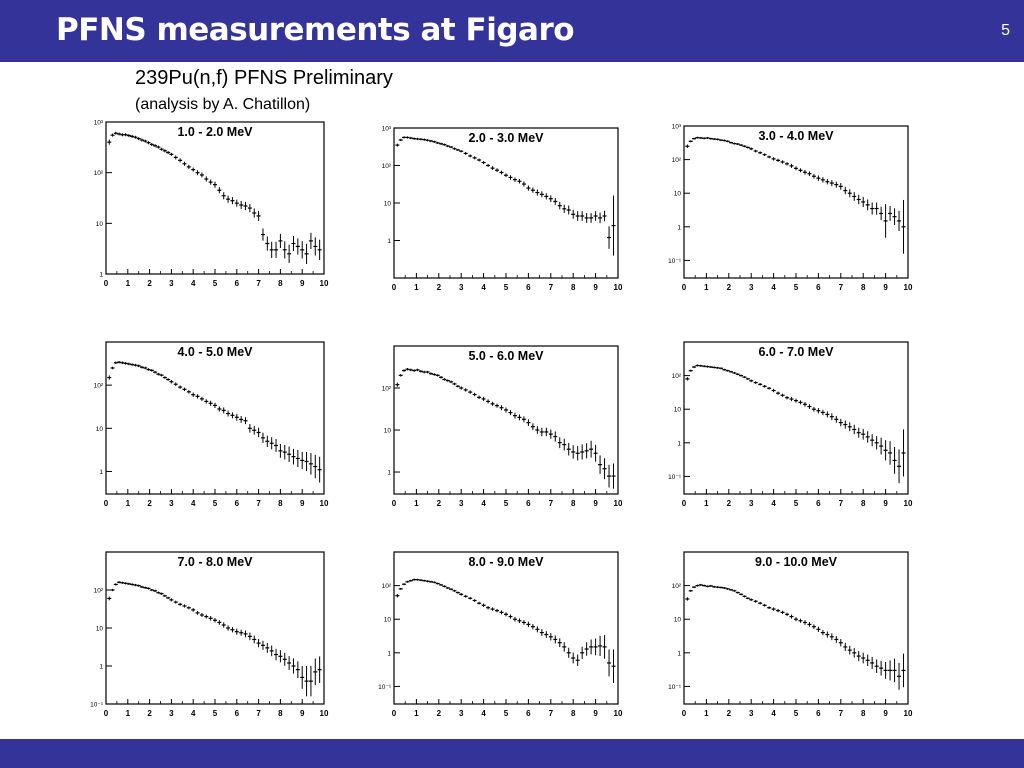  Describe the element at coordinates (790, 208) in the screenshot. I see `spectrum-plot-3: 0 1 2 3 4 5 6 7 8 9 10 10⁻¹ 1 10 10² 10³ 3.0 - 4.0 MeV` at that location.